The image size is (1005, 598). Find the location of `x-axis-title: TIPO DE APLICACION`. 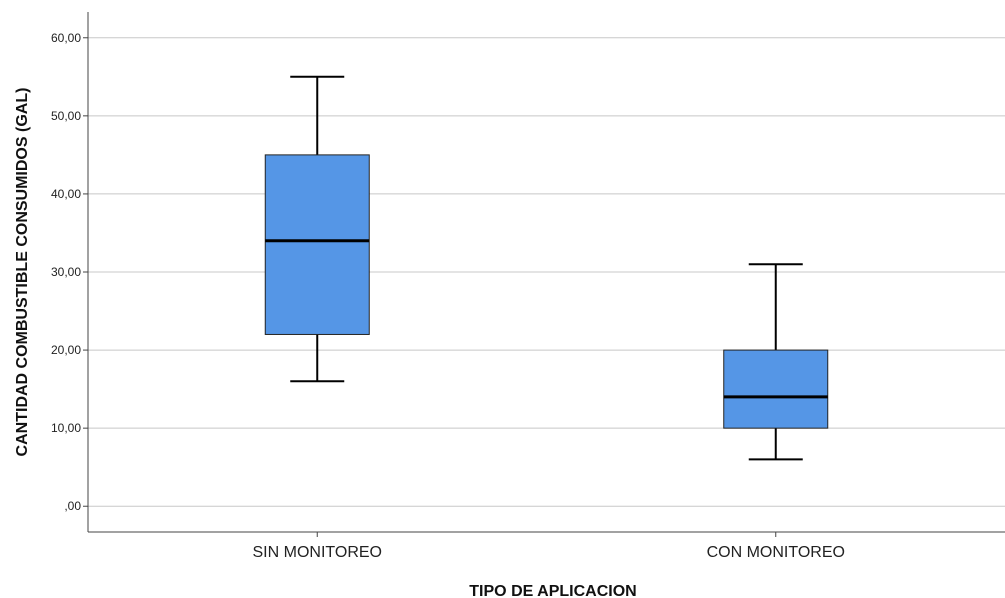

x-axis-title: TIPO DE APLICACION is located at coordinates (552, 590).